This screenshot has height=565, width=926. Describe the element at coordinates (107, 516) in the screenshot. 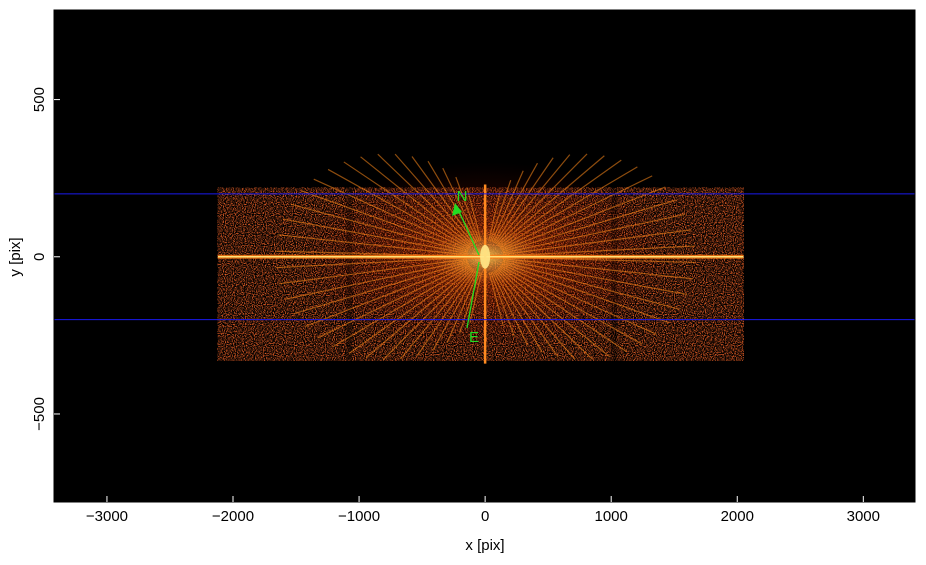

I see `x-tick-label: −3000` at that location.